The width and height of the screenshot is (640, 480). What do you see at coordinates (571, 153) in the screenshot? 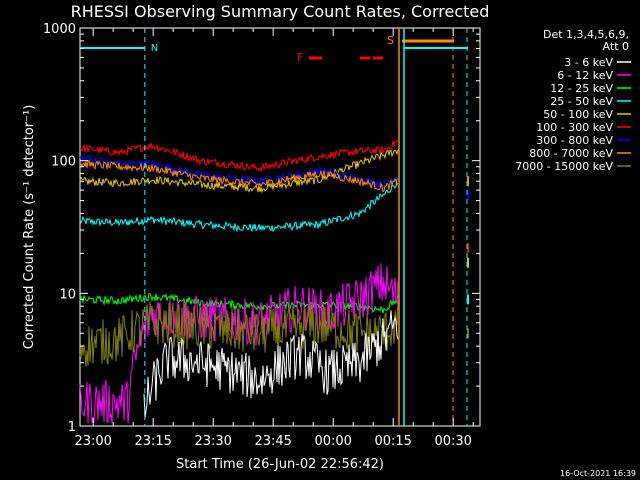
I see `legend-label: 800 - 7000 keV` at bounding box center [571, 153].